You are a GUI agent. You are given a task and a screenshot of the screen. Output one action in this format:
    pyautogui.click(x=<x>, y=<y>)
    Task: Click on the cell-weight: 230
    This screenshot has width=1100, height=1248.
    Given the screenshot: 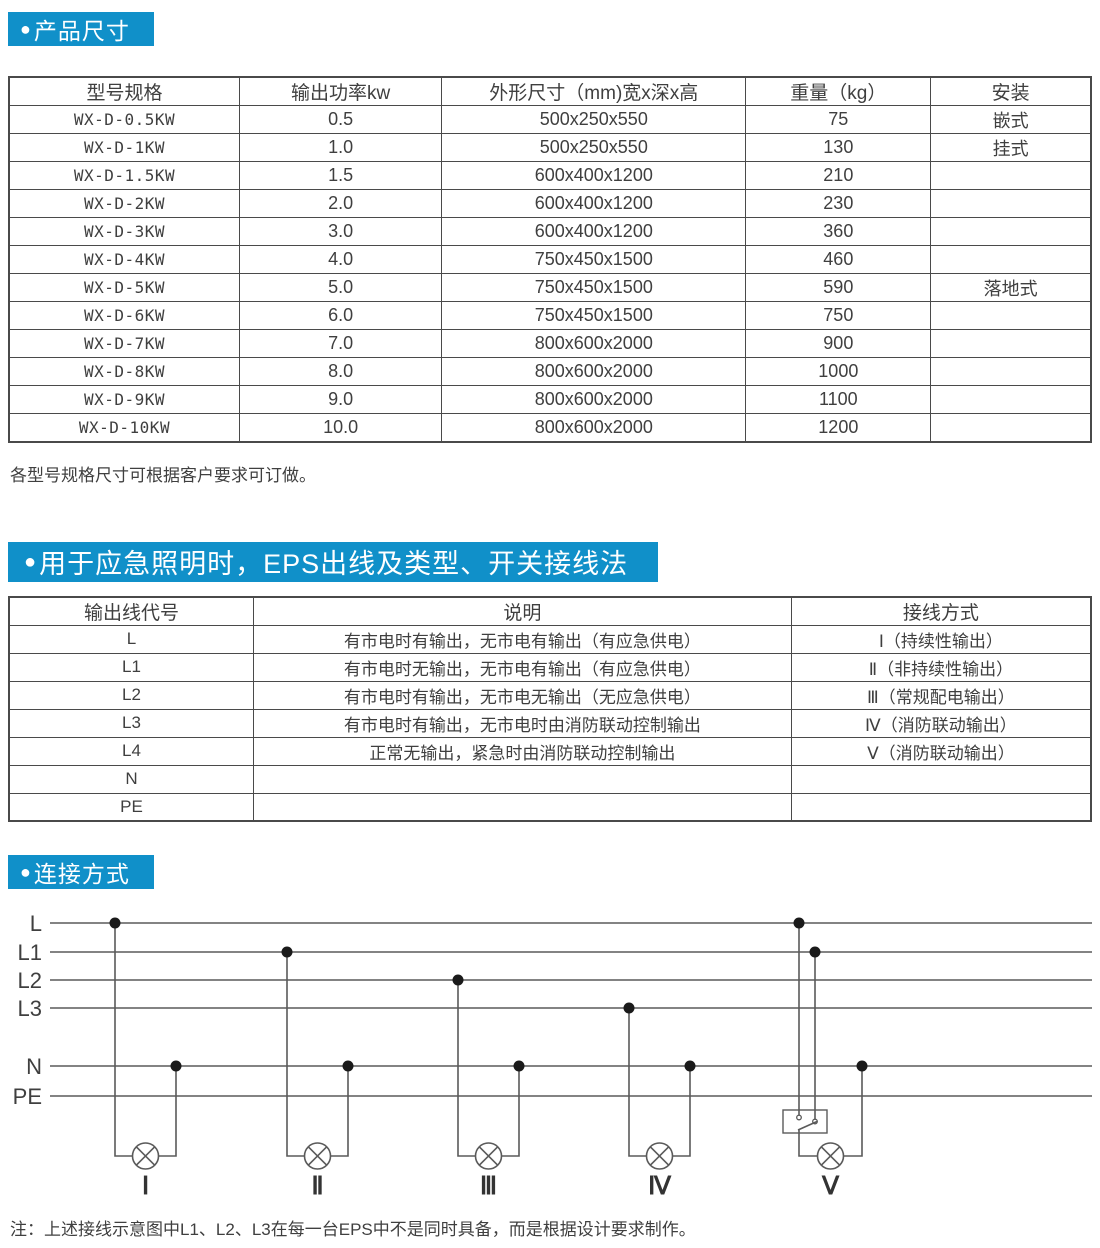 What is the action you would take?
    pyautogui.click(x=838, y=203)
    